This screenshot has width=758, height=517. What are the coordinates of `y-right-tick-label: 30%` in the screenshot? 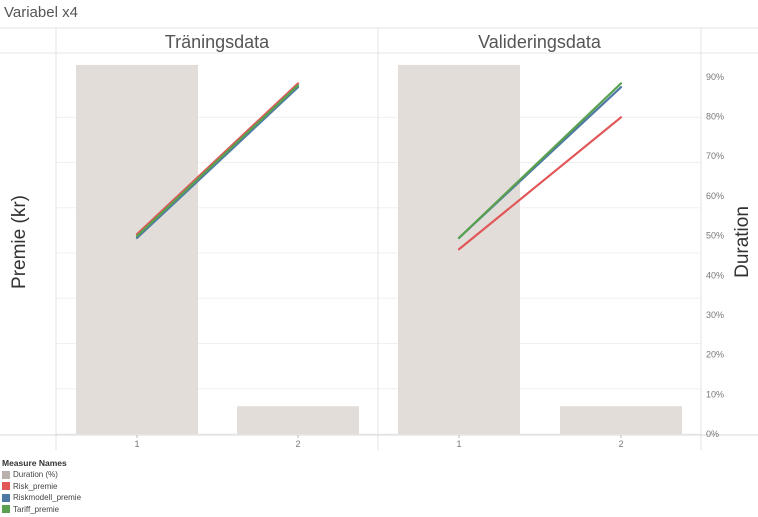 It's located at (715, 315).